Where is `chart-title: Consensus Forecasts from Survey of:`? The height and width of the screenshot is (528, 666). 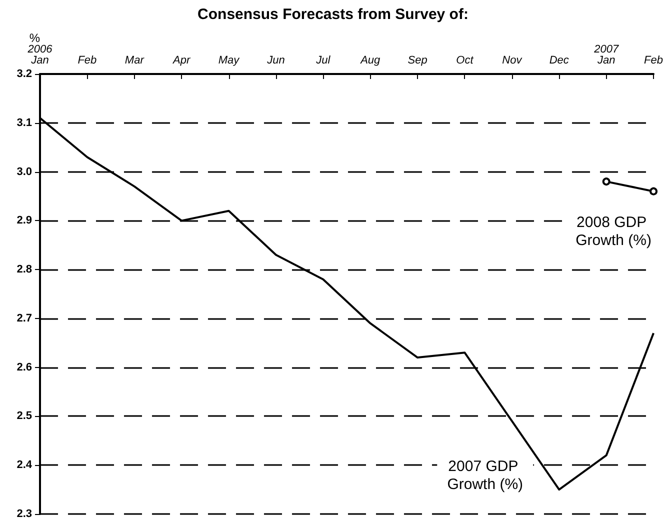
chart-title: Consensus Forecasts from Survey of: is located at coordinates (333, 14).